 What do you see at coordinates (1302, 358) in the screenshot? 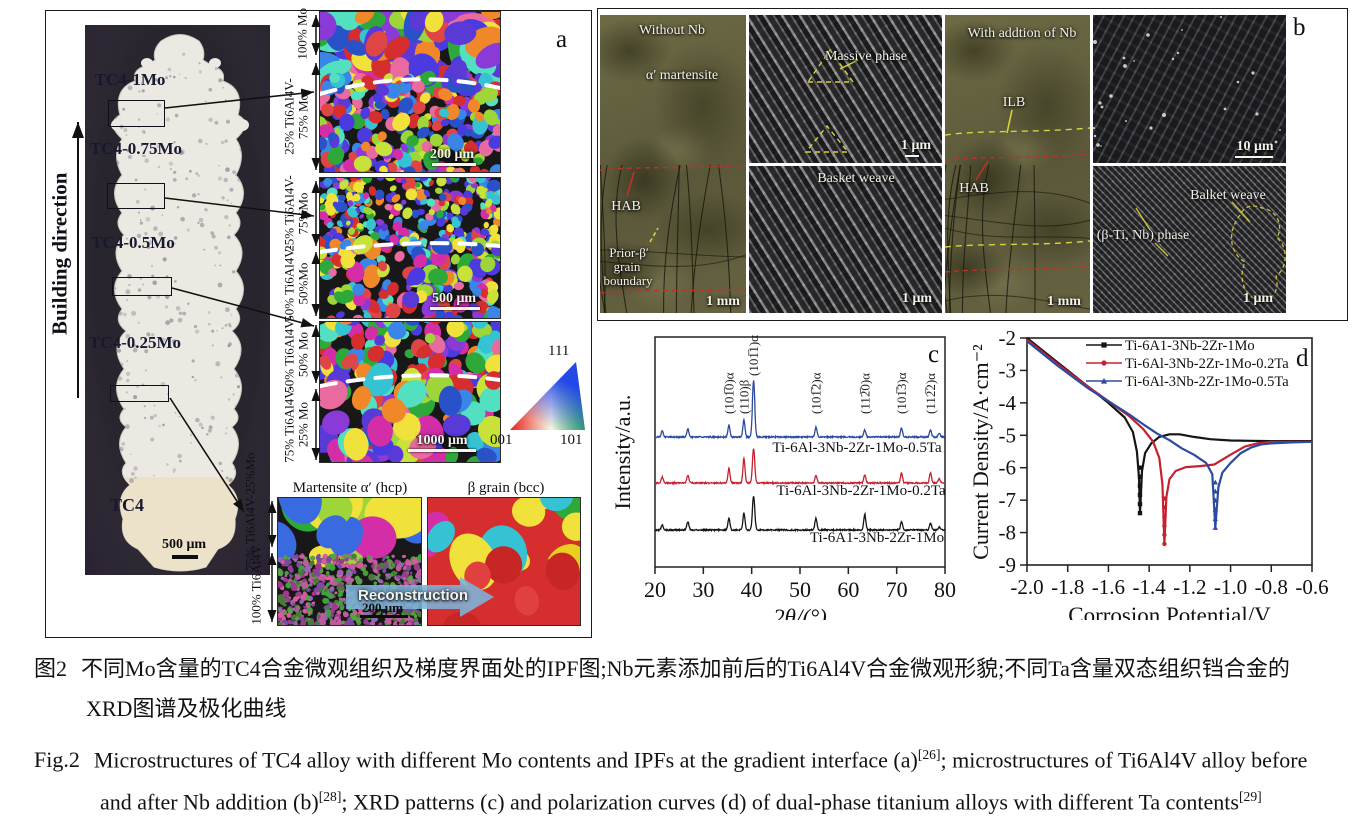
I see `panel-d-tag: d` at bounding box center [1302, 358].